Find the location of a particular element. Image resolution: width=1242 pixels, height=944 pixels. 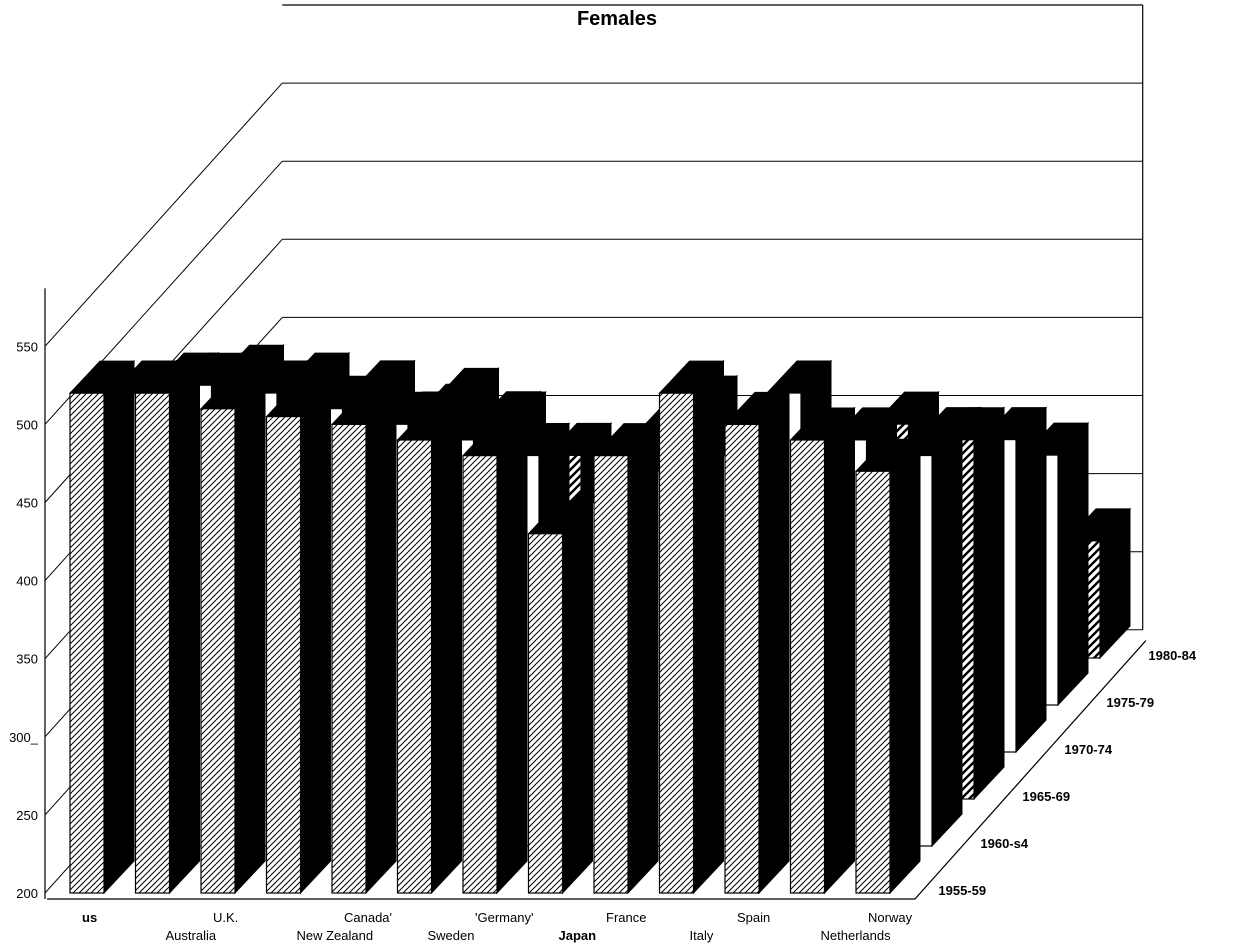

y-tick-label: 300_ is located at coordinates (24, 737).